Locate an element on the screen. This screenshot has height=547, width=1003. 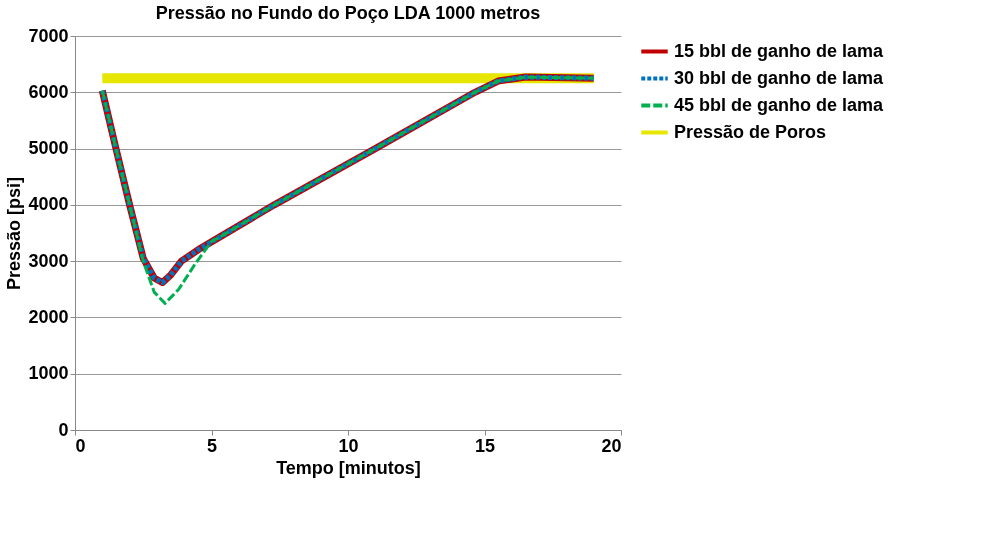
legend-label: Pressão de Poros is located at coordinates (750, 131).